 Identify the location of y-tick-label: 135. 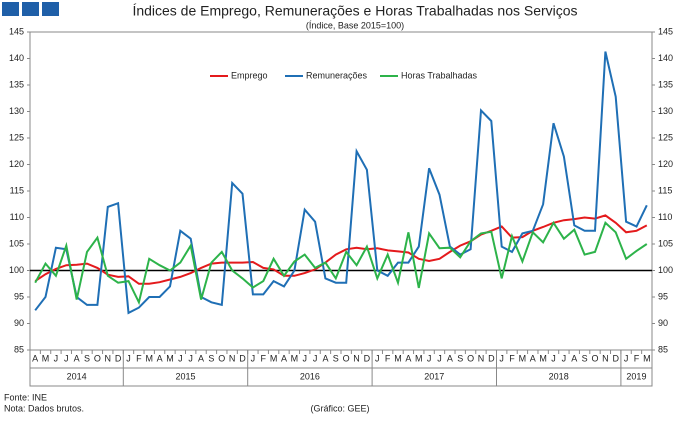
(16, 84).